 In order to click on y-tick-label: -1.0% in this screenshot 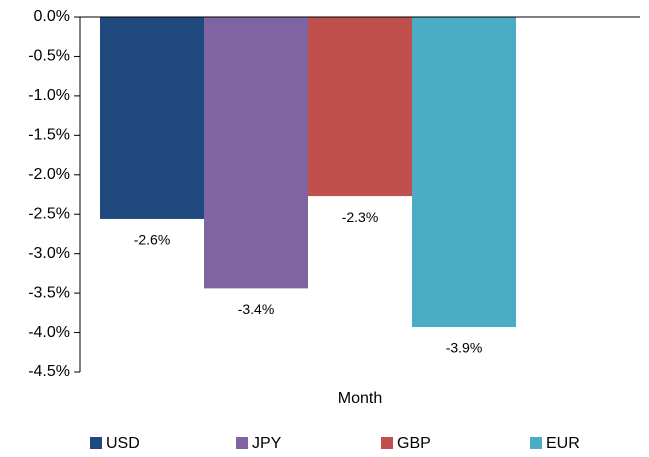, I will do `click(49, 95)`.